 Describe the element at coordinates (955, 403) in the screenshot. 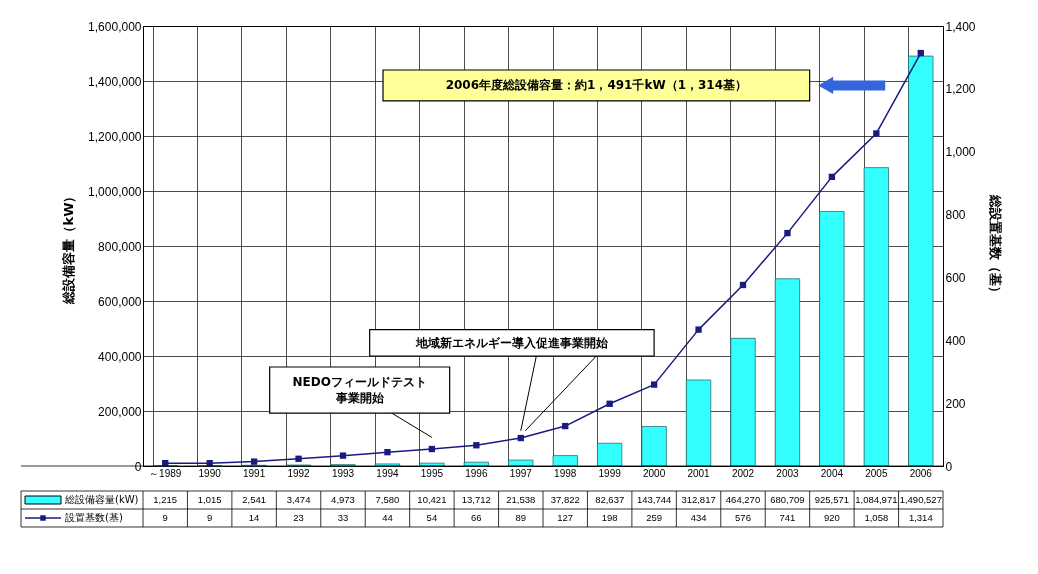

I see `y2-tick-label: 200` at that location.